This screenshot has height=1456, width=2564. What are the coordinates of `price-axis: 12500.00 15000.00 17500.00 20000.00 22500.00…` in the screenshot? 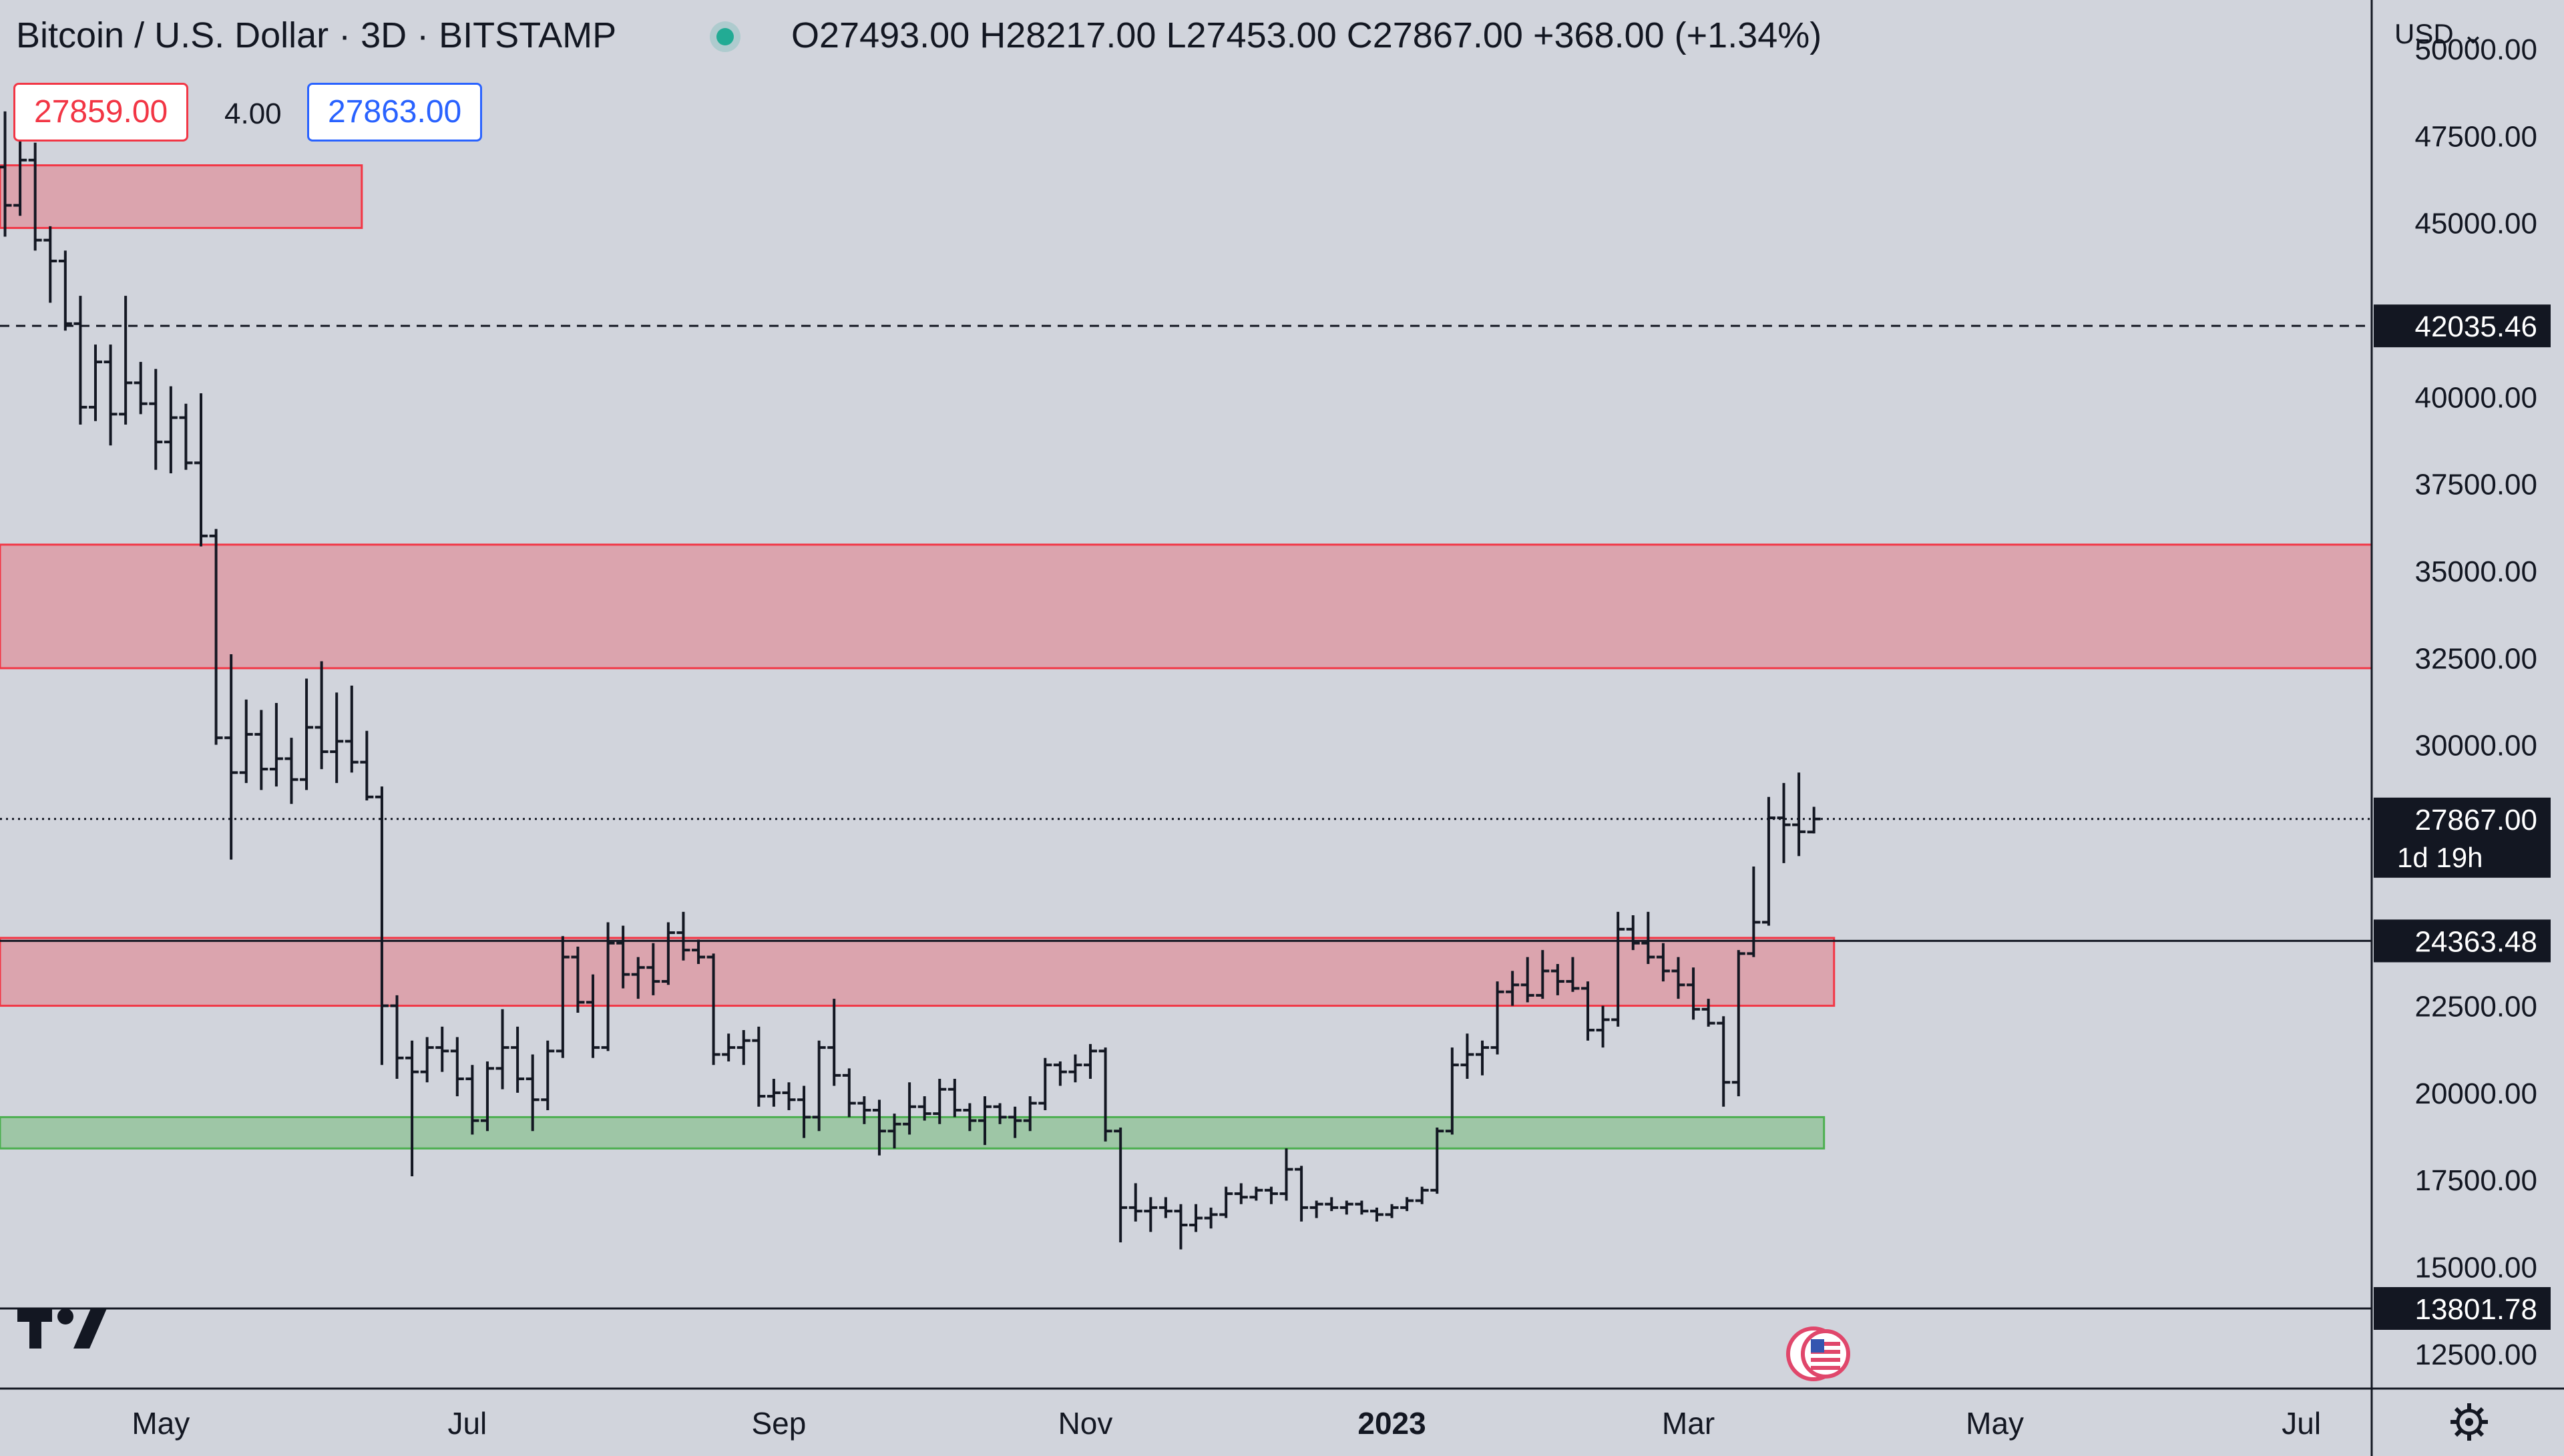 It's located at (2475, 702).